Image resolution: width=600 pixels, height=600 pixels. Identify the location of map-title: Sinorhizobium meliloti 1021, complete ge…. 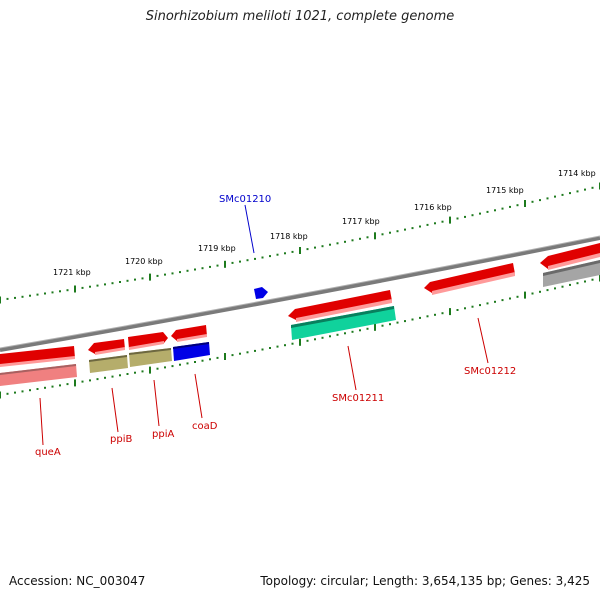
(300, 16).